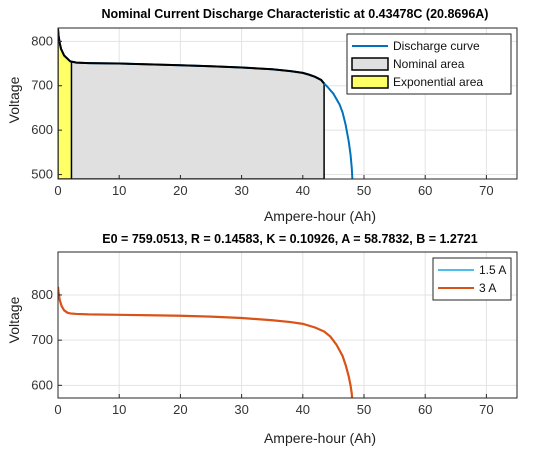 Image resolution: width=550 pixels, height=449 pixels. I want to click on chart-1-y-tick-label: 700, so click(42, 85).